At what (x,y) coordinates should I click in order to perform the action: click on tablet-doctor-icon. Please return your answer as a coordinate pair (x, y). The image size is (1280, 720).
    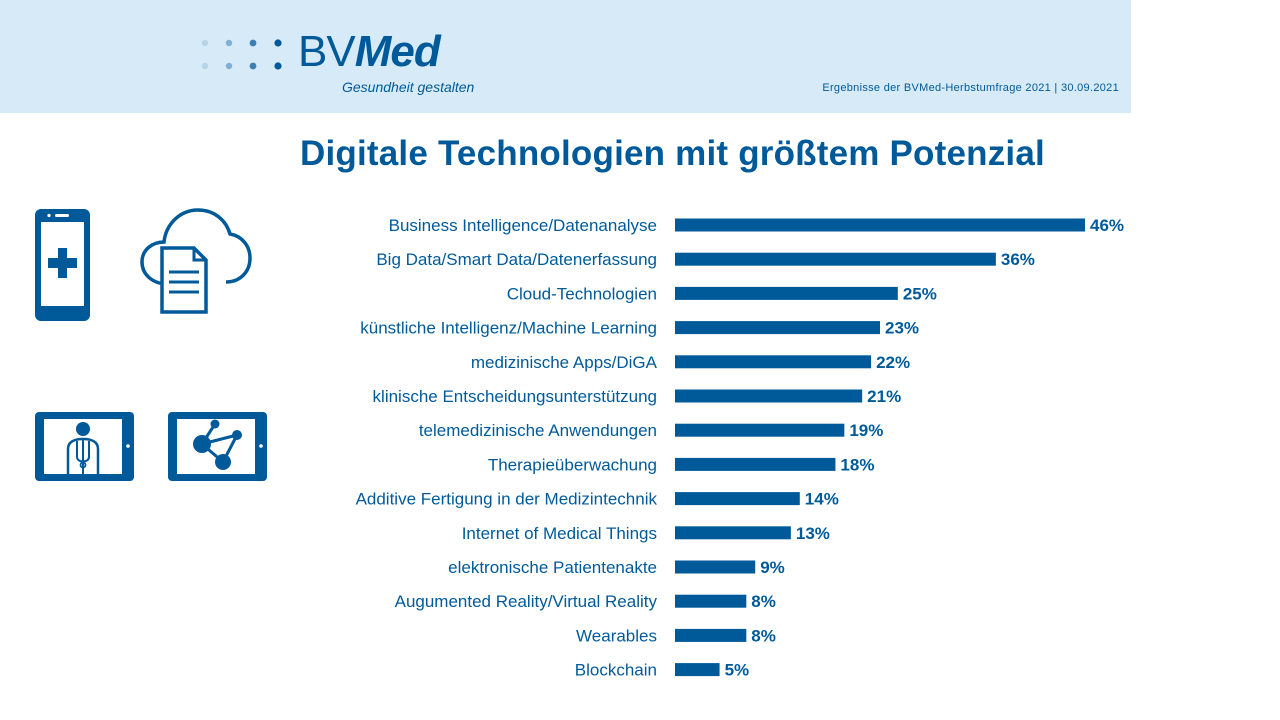
    Looking at the image, I should click on (84, 446).